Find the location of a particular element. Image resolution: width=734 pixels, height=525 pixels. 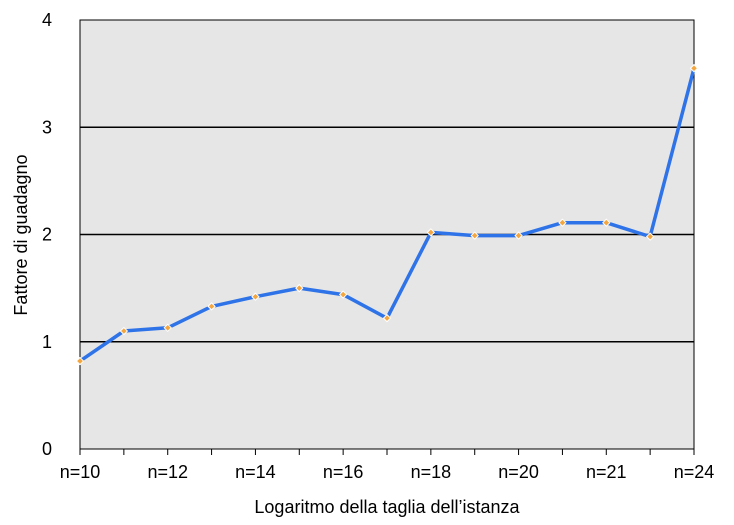

y-tick-label: 1 is located at coordinates (47, 342).